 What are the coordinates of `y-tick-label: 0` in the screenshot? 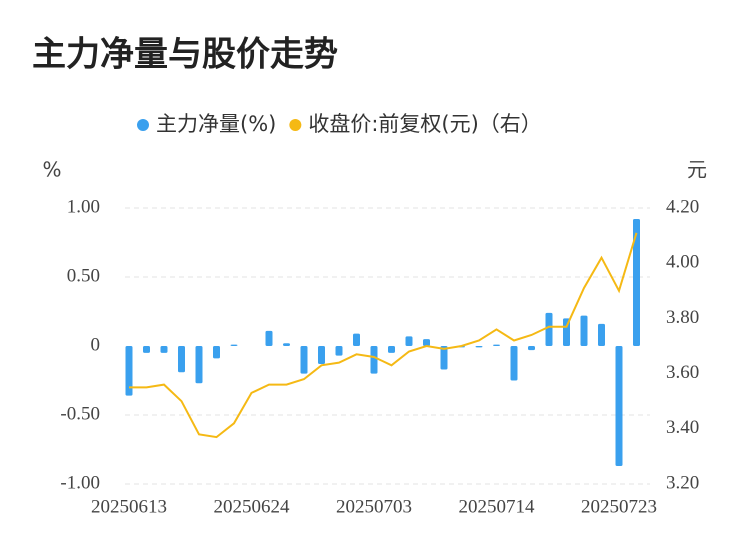 It's located at (96, 344).